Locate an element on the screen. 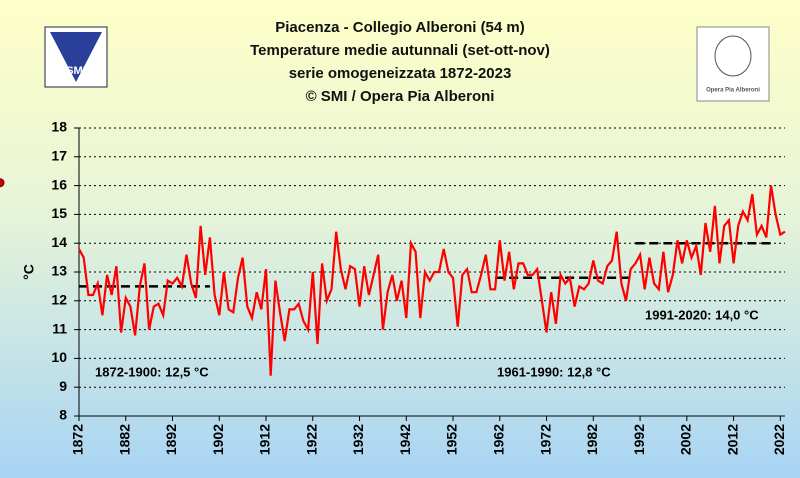 The image size is (800, 478). logo-frame is located at coordinates (733, 64).